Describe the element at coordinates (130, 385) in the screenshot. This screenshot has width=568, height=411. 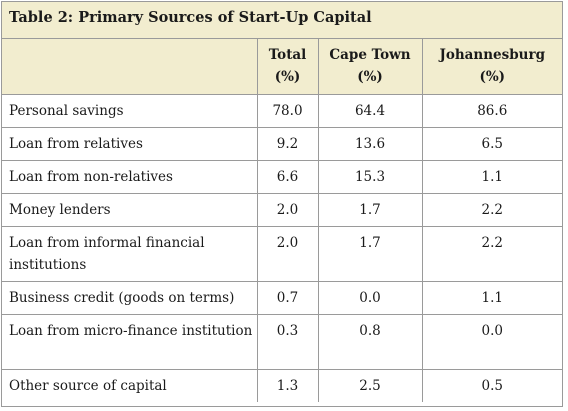
I see `row-label: Other source of capital` at that location.